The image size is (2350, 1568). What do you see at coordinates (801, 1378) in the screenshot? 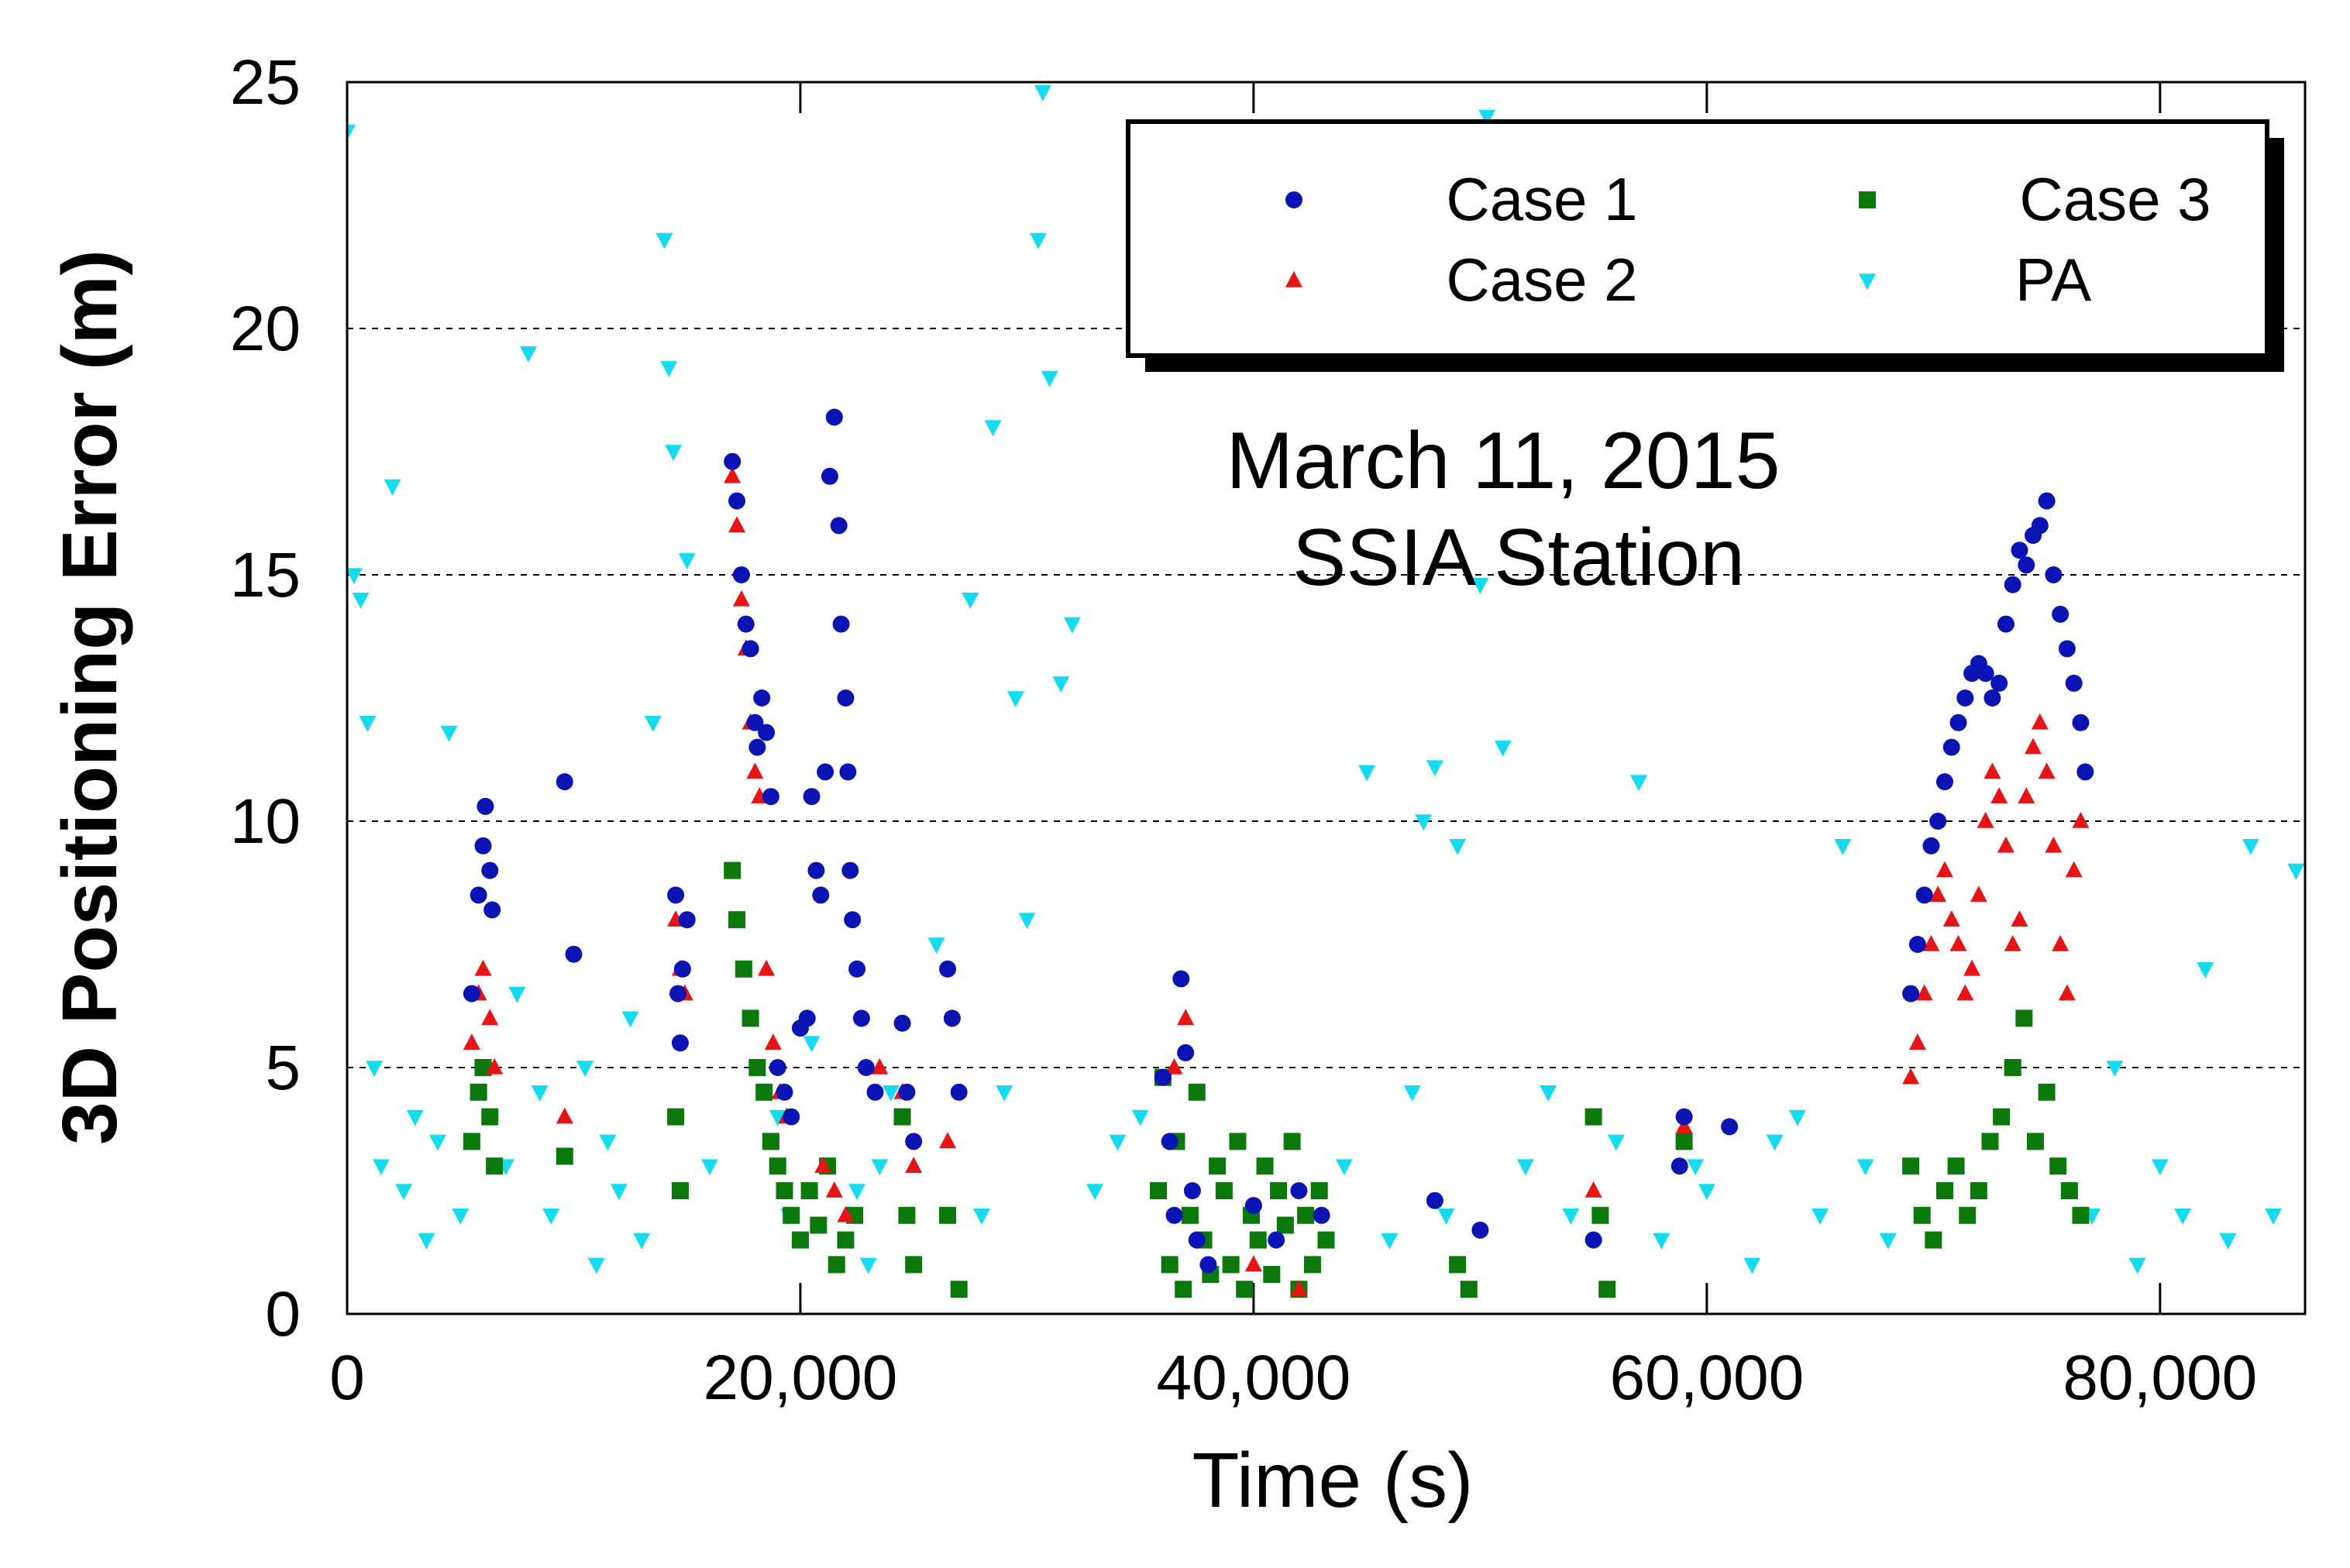
I see `x-tick-label: 20,000` at bounding box center [801, 1378].